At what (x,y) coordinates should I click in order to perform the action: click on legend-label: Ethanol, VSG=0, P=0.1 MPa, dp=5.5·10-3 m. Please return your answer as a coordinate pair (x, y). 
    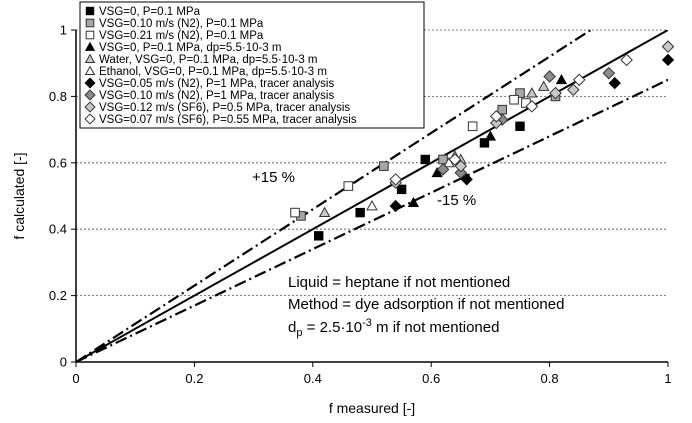
    Looking at the image, I should click on (213, 72).